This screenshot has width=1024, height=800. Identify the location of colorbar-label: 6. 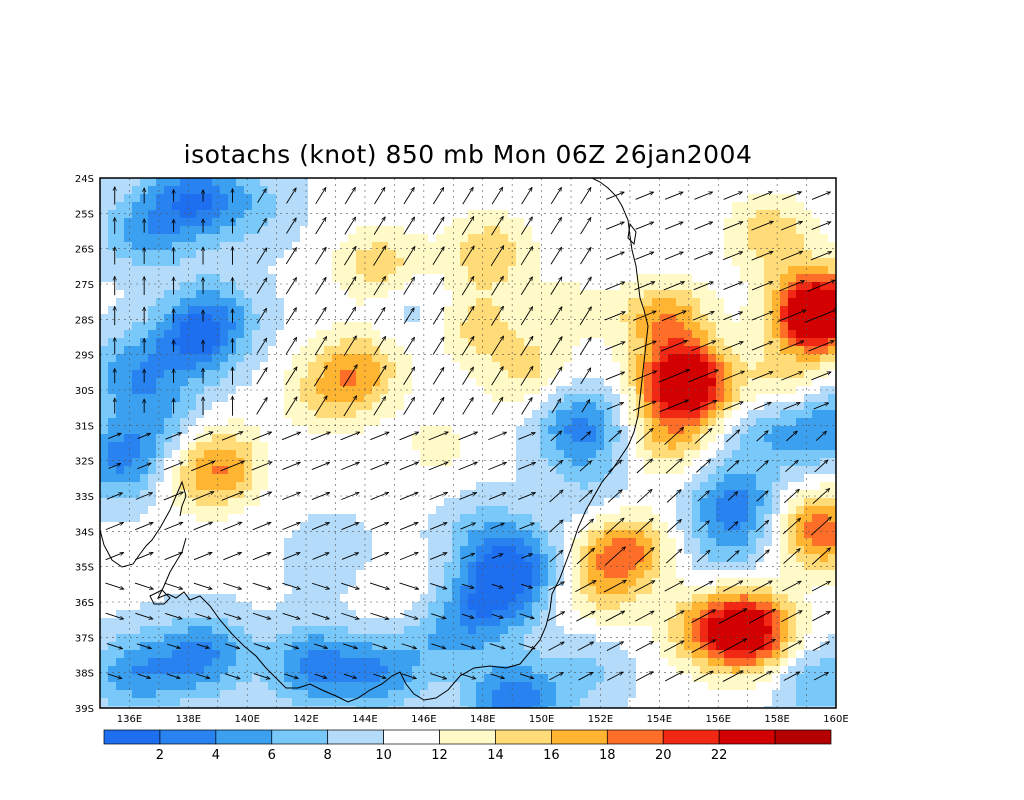
(272, 755).